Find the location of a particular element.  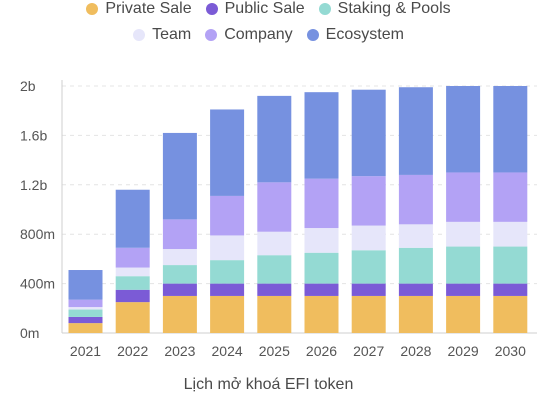

bar-2024-team is located at coordinates (227, 248).